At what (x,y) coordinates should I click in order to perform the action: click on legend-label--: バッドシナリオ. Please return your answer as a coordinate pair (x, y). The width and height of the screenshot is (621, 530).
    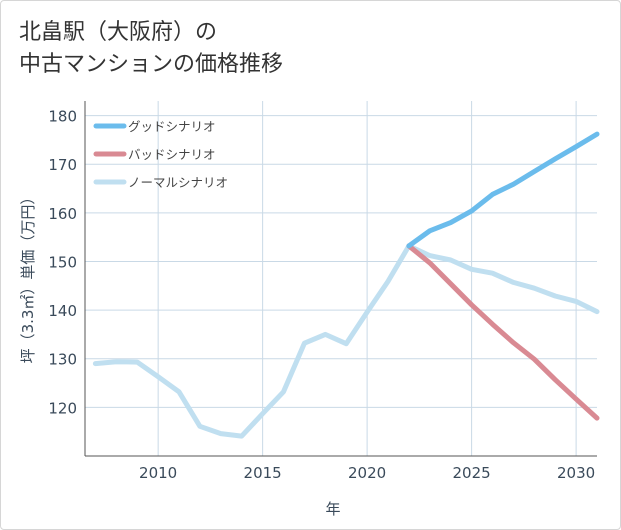
    Looking at the image, I should click on (172, 154).